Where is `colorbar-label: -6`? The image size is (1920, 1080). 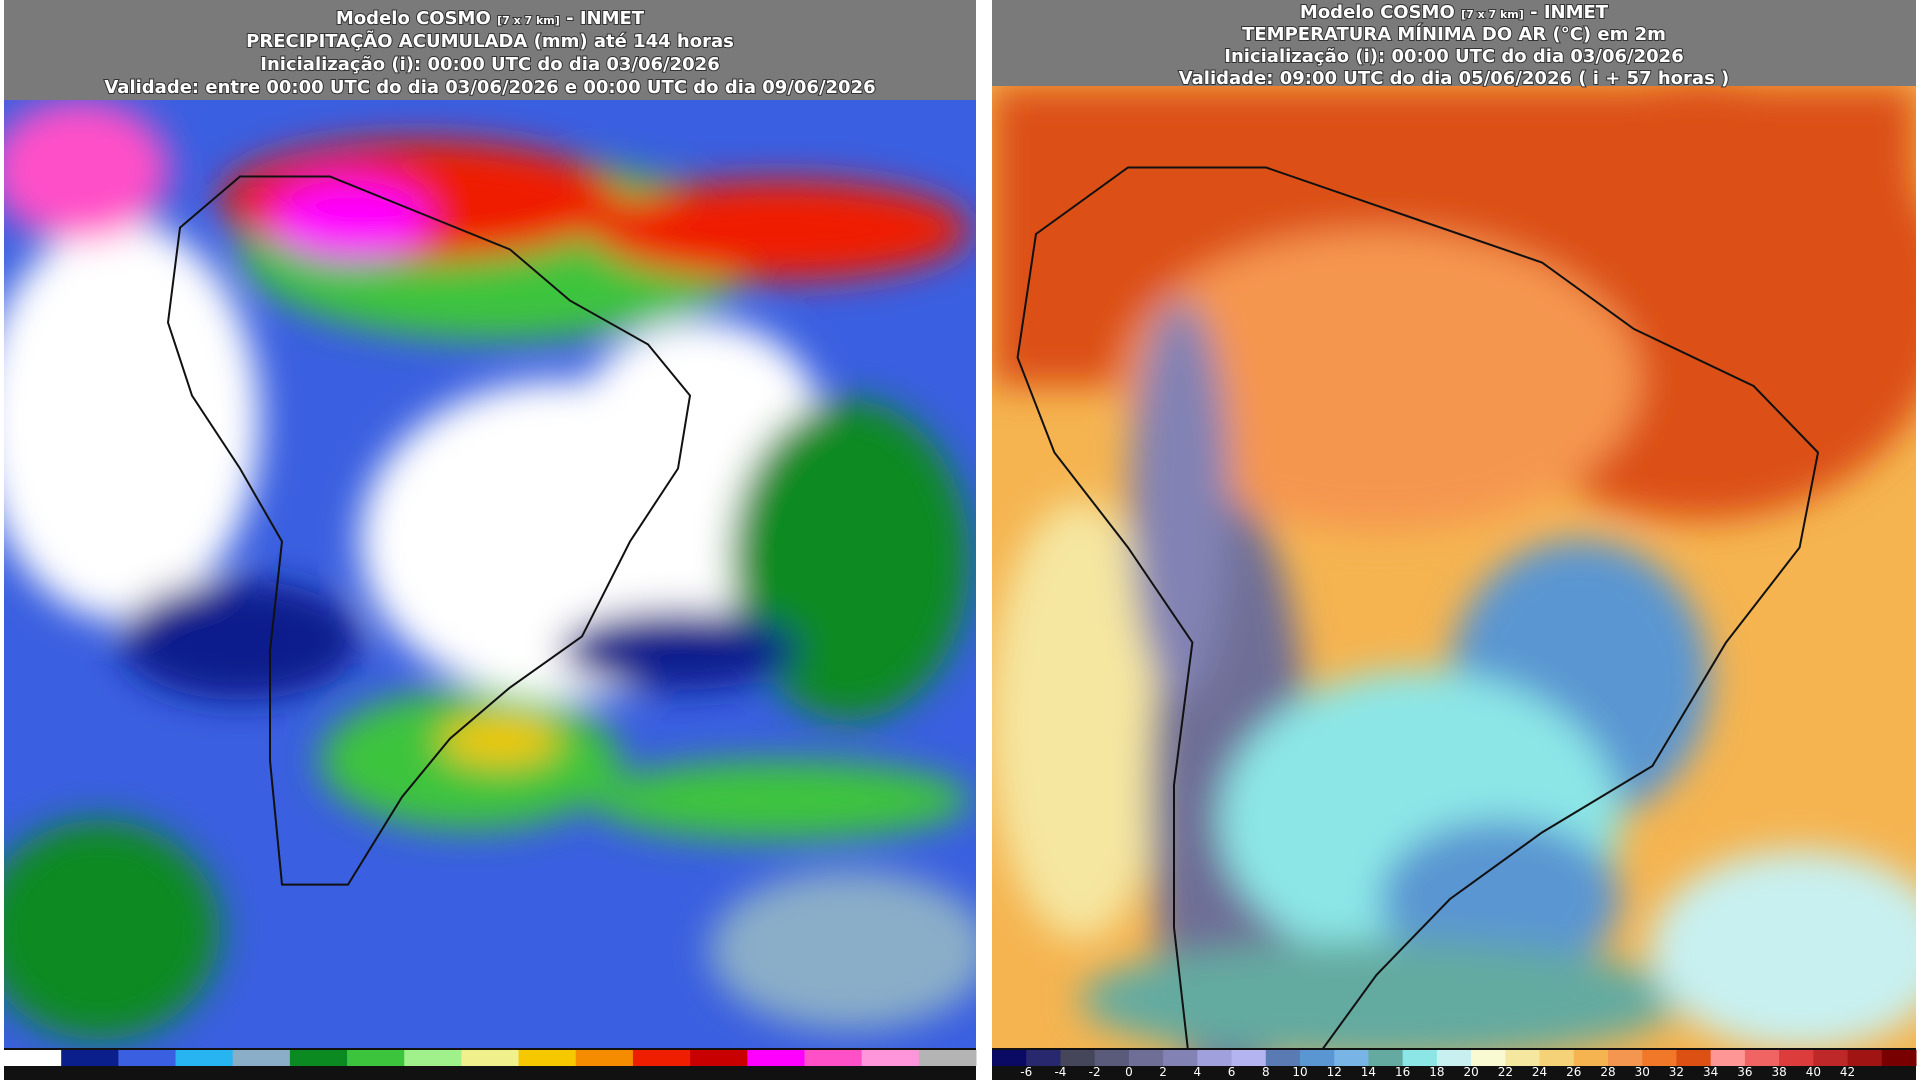 colorbar-label: -6 is located at coordinates (1026, 1072).